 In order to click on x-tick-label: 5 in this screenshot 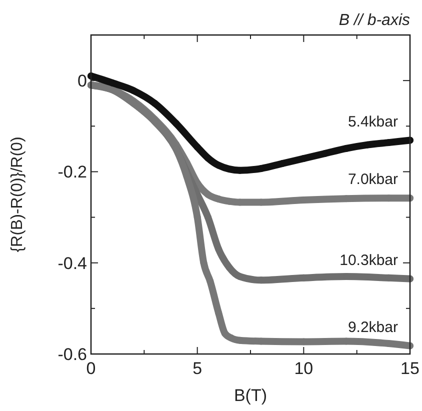, I will do `click(197, 368)`.